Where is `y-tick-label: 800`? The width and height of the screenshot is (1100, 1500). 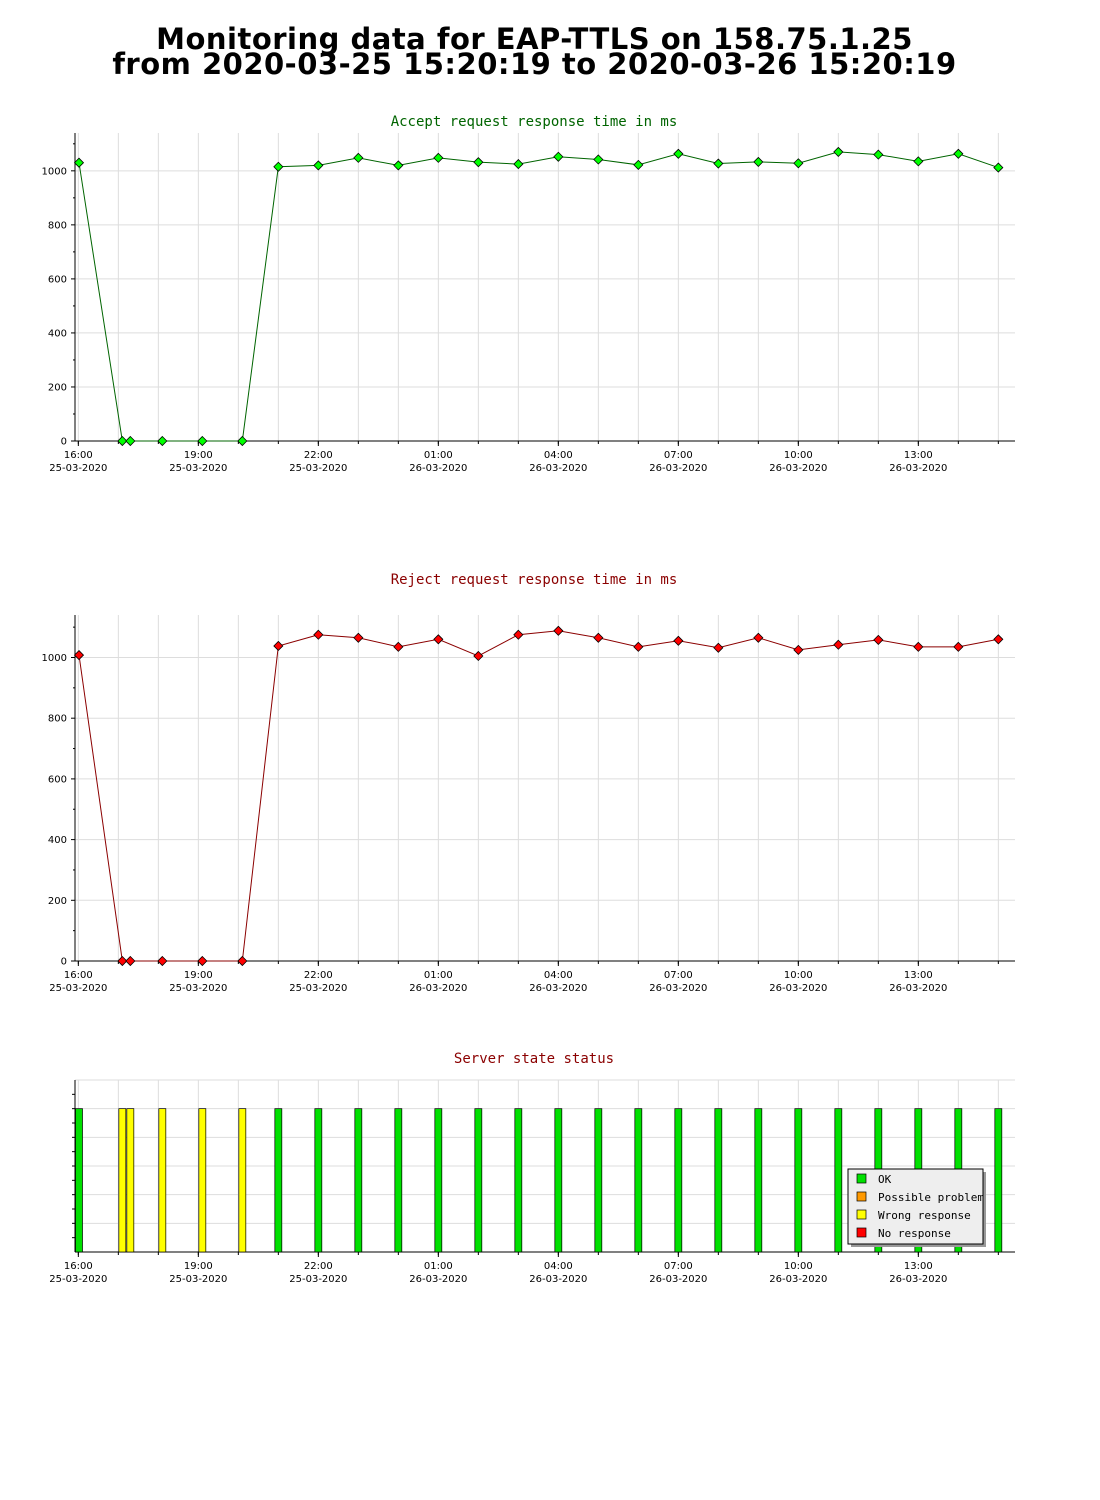
y-tick-label: 800 is located at coordinates (57, 719).